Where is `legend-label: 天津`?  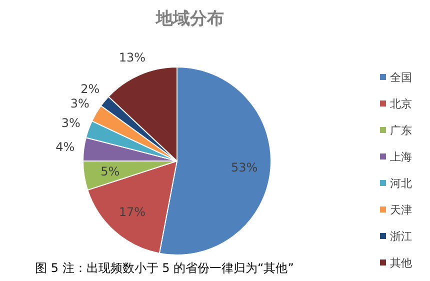
legend-label: 天津 is located at coordinates (401, 210).